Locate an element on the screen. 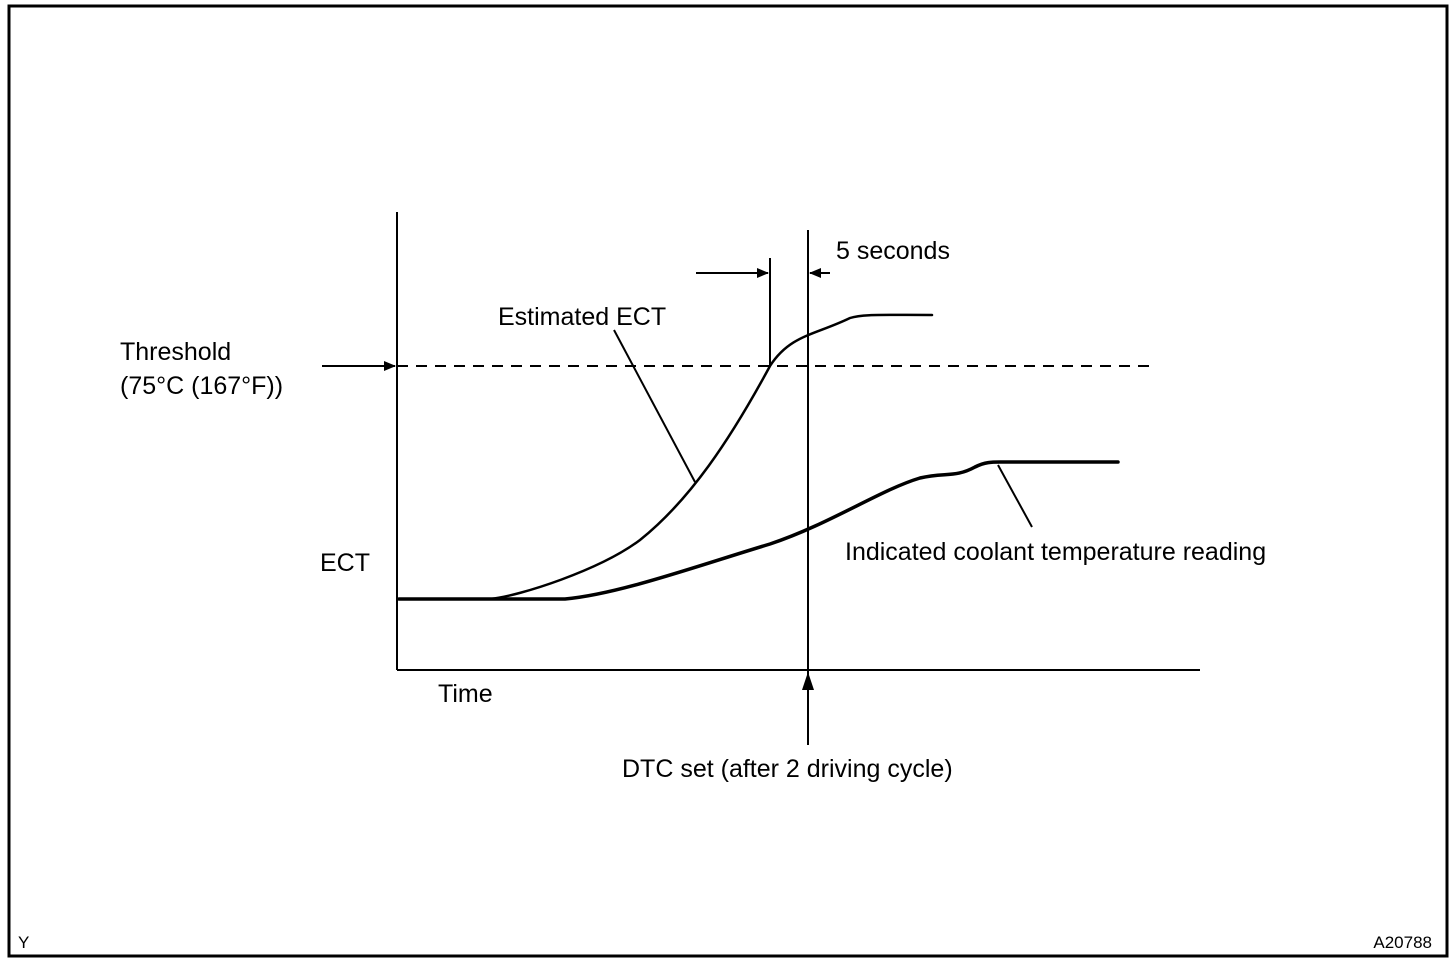 Image resolution: width=1456 pixels, height=966 pixels. estimated-ect-curve is located at coordinates (665, 457).